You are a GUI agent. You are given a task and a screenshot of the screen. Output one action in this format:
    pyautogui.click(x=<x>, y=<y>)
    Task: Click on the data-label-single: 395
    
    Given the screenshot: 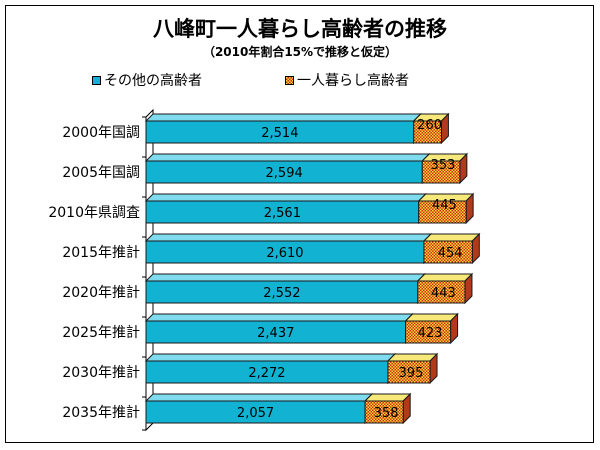 What is the action you would take?
    pyautogui.click(x=411, y=373)
    